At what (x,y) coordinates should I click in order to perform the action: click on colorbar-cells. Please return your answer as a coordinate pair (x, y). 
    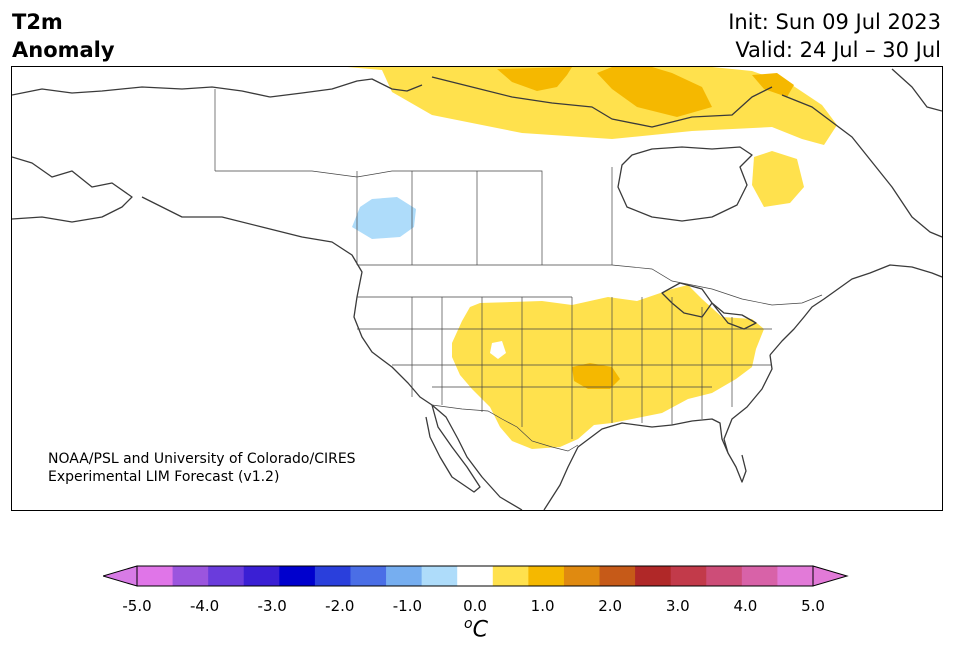
    Looking at the image, I should click on (475, 576).